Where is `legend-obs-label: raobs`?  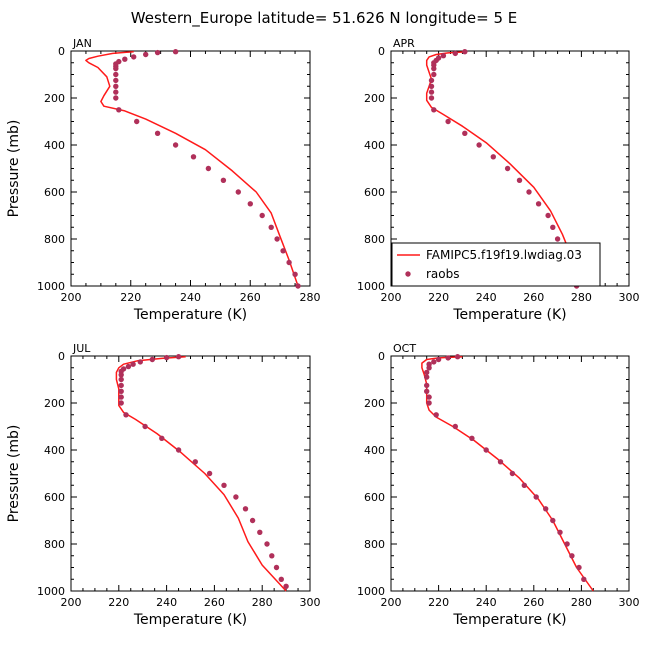 legend-obs-label: raobs is located at coordinates (443, 274).